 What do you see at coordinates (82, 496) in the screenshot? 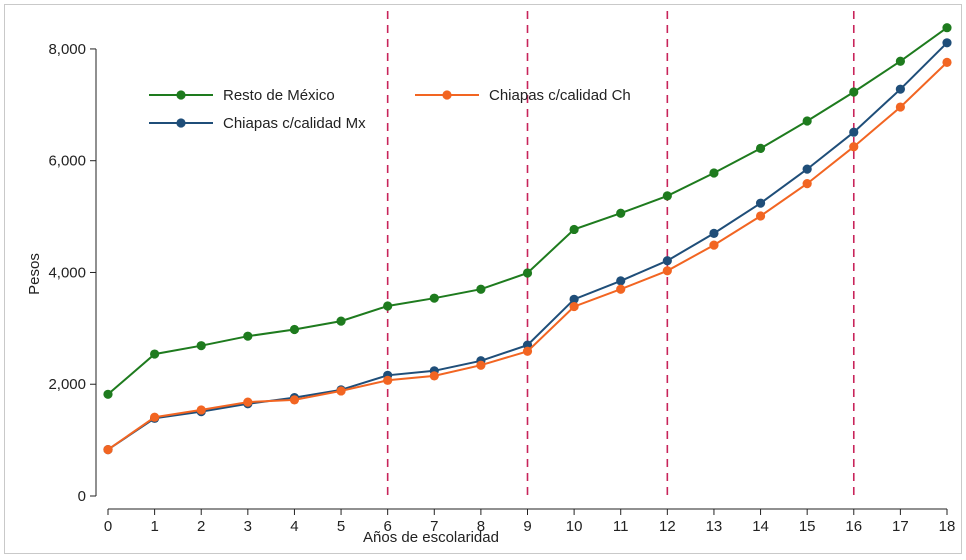
I see `y-tick-label: 0` at bounding box center [82, 496].